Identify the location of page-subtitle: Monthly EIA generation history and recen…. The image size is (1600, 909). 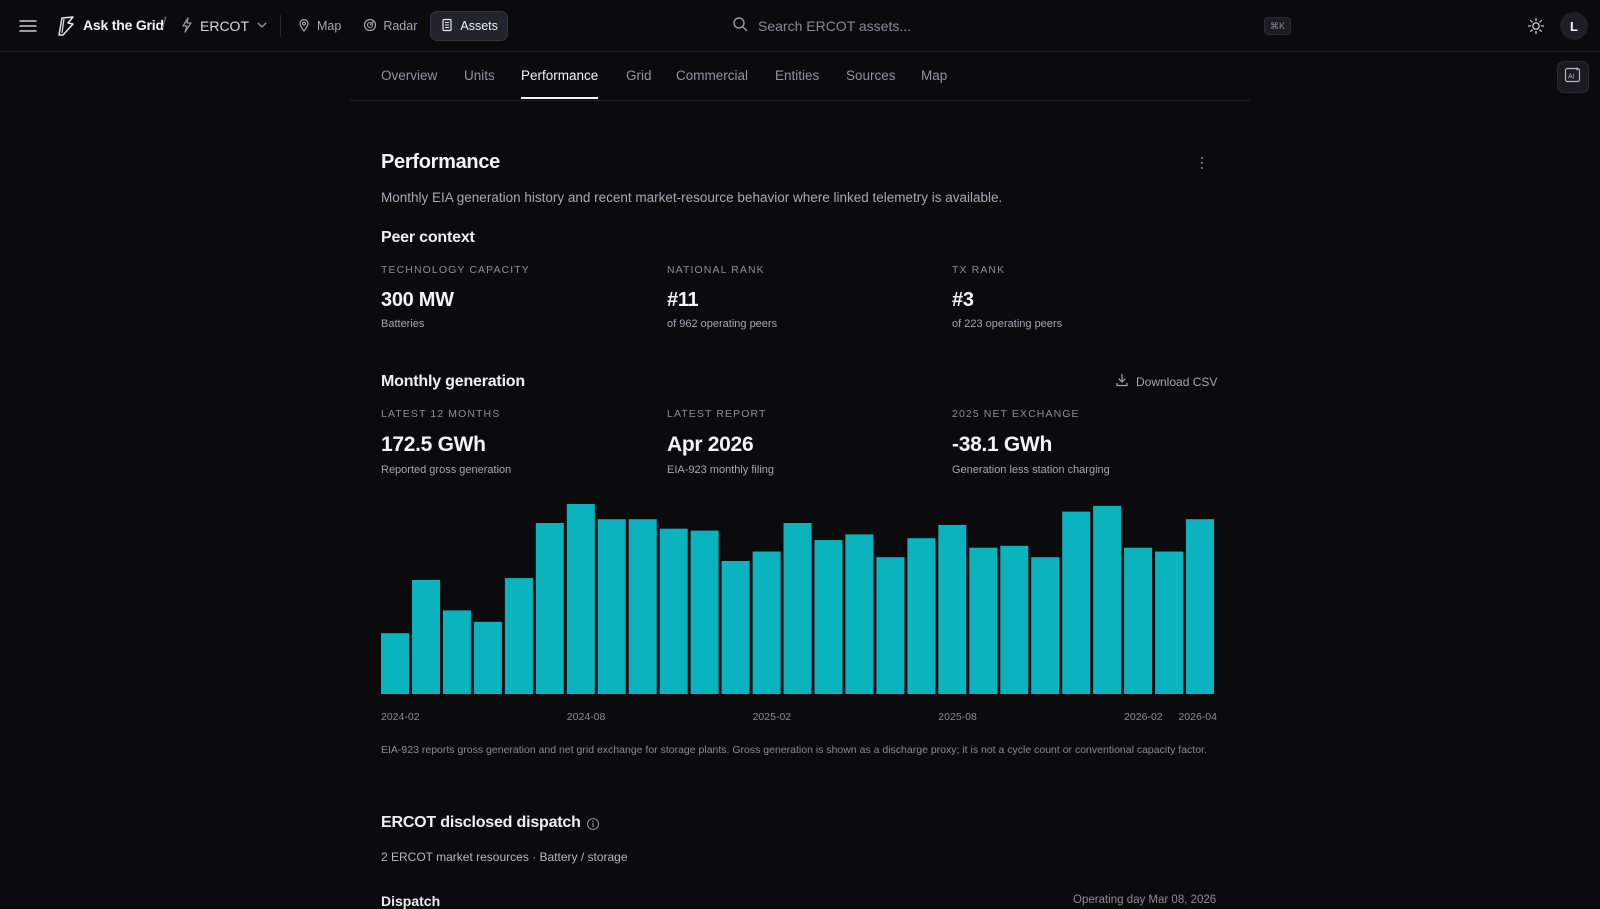
(692, 197).